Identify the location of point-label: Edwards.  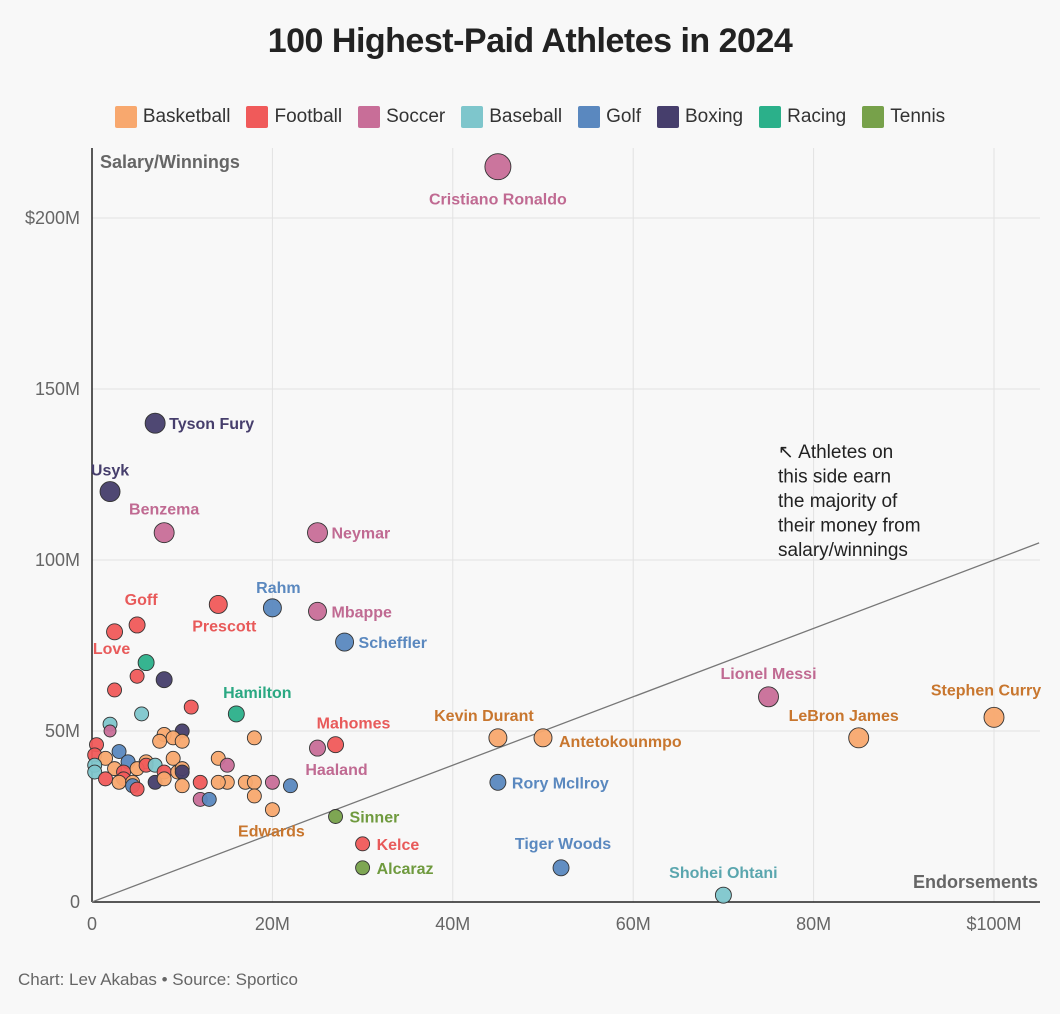
(271, 832).